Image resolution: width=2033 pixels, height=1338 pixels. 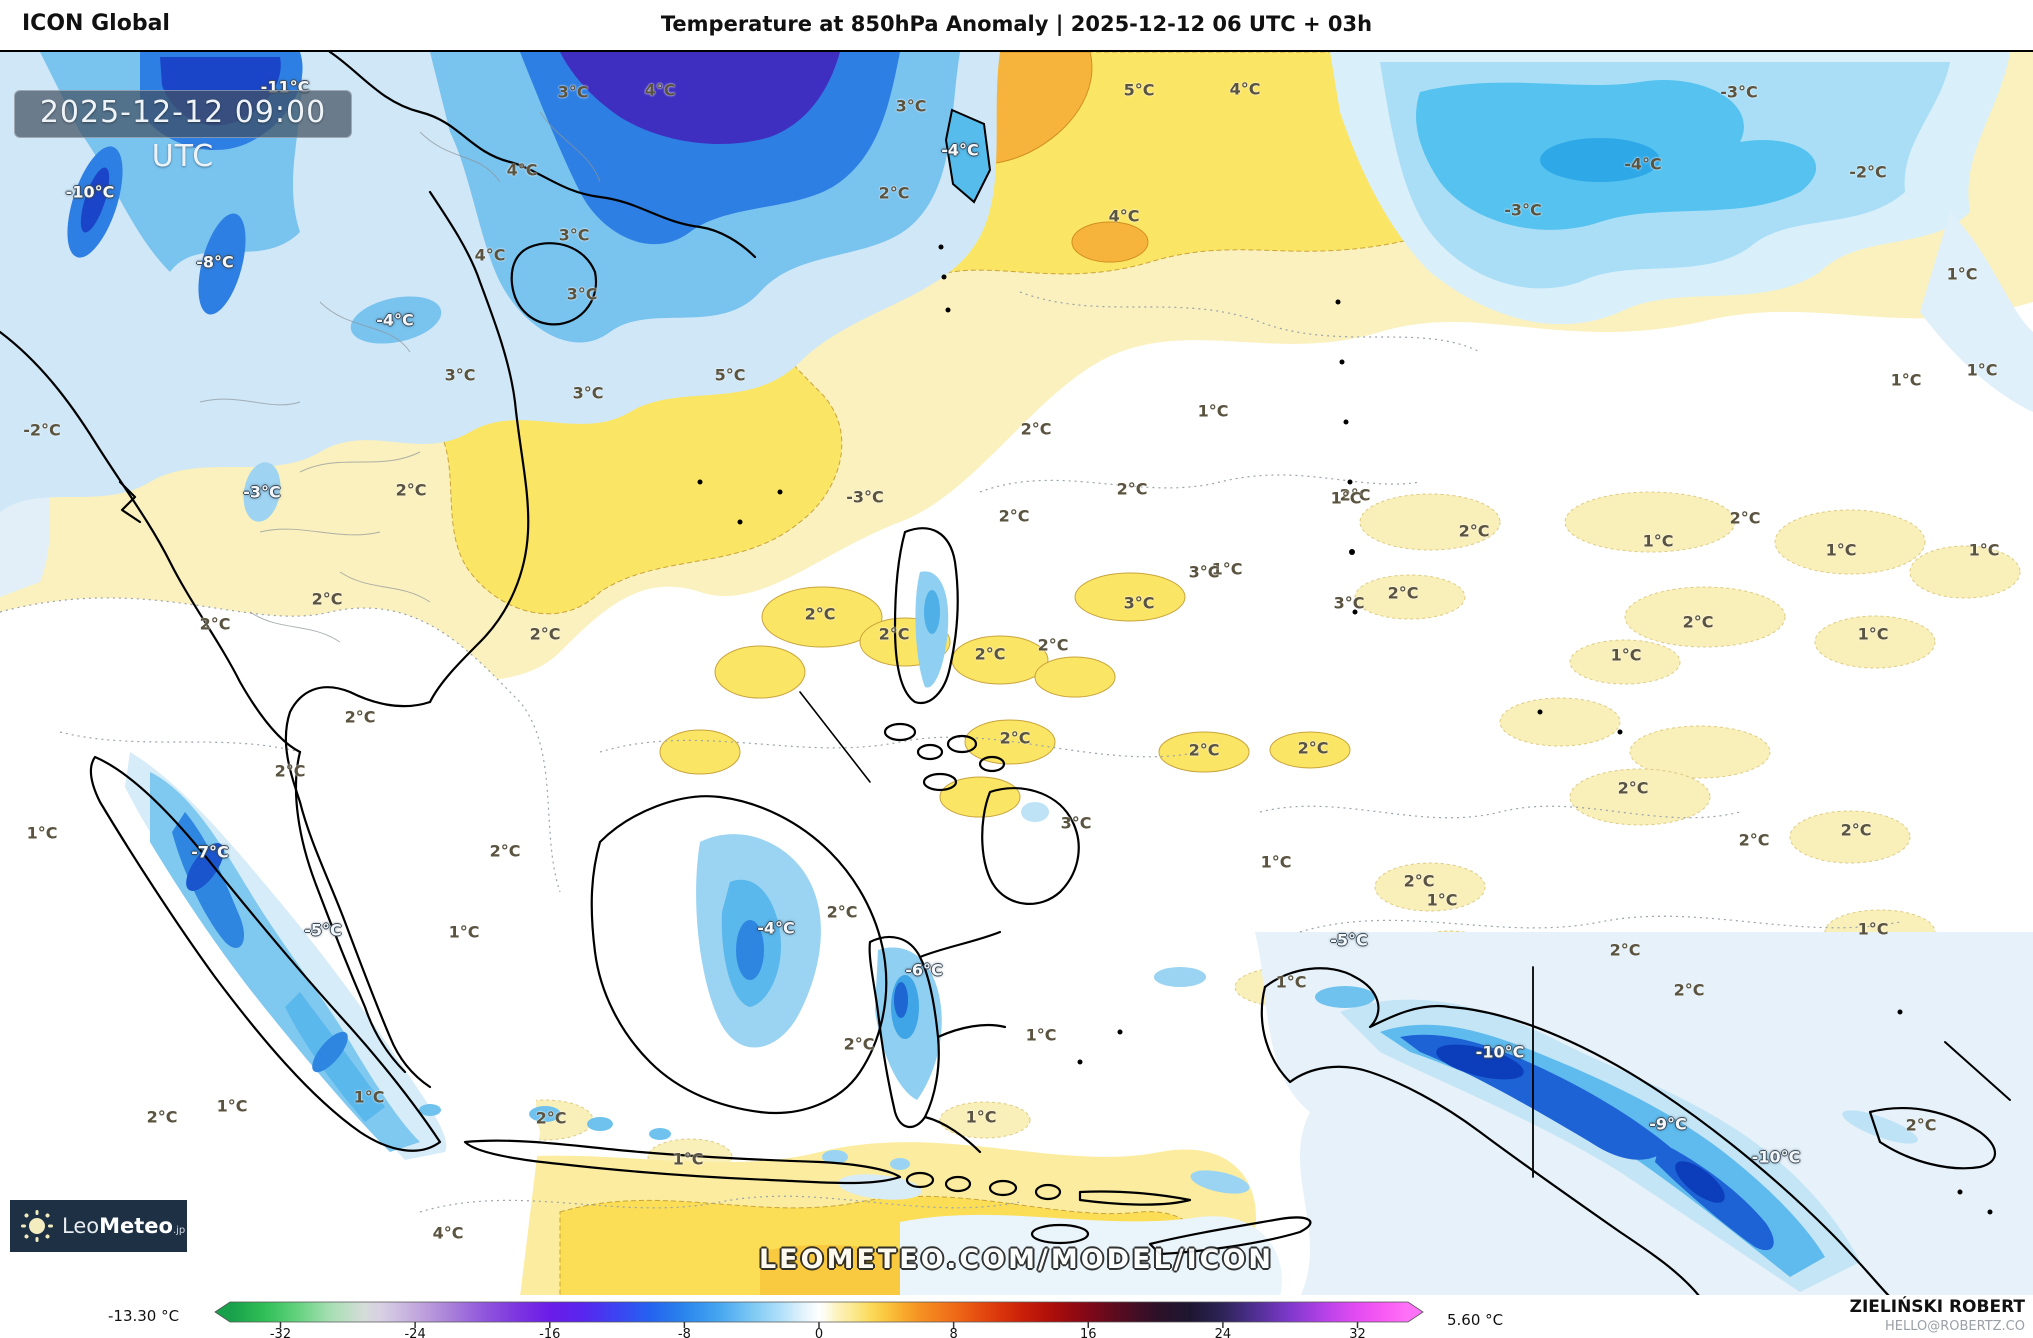 I want to click on svg-text: -16, so click(x=549, y=1332).